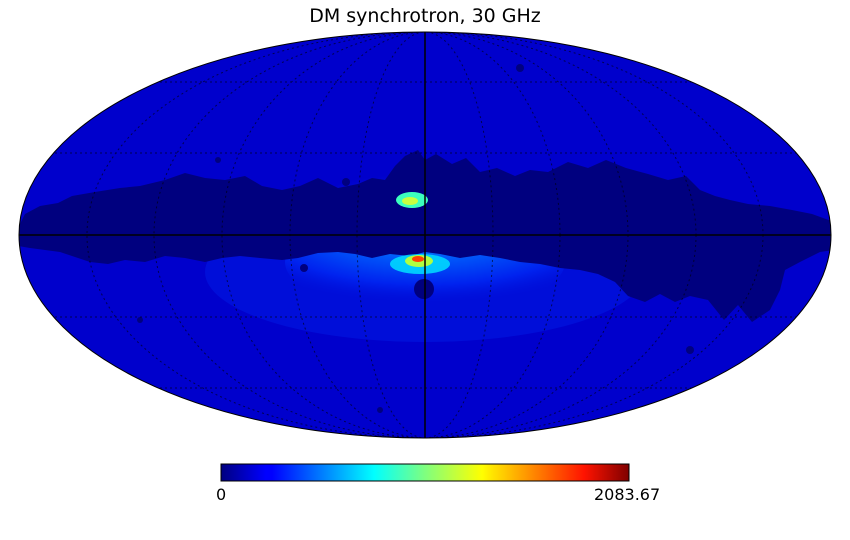 The image size is (850, 540). Describe the element at coordinates (425, 472) in the screenshot. I see `colorbar` at that location.